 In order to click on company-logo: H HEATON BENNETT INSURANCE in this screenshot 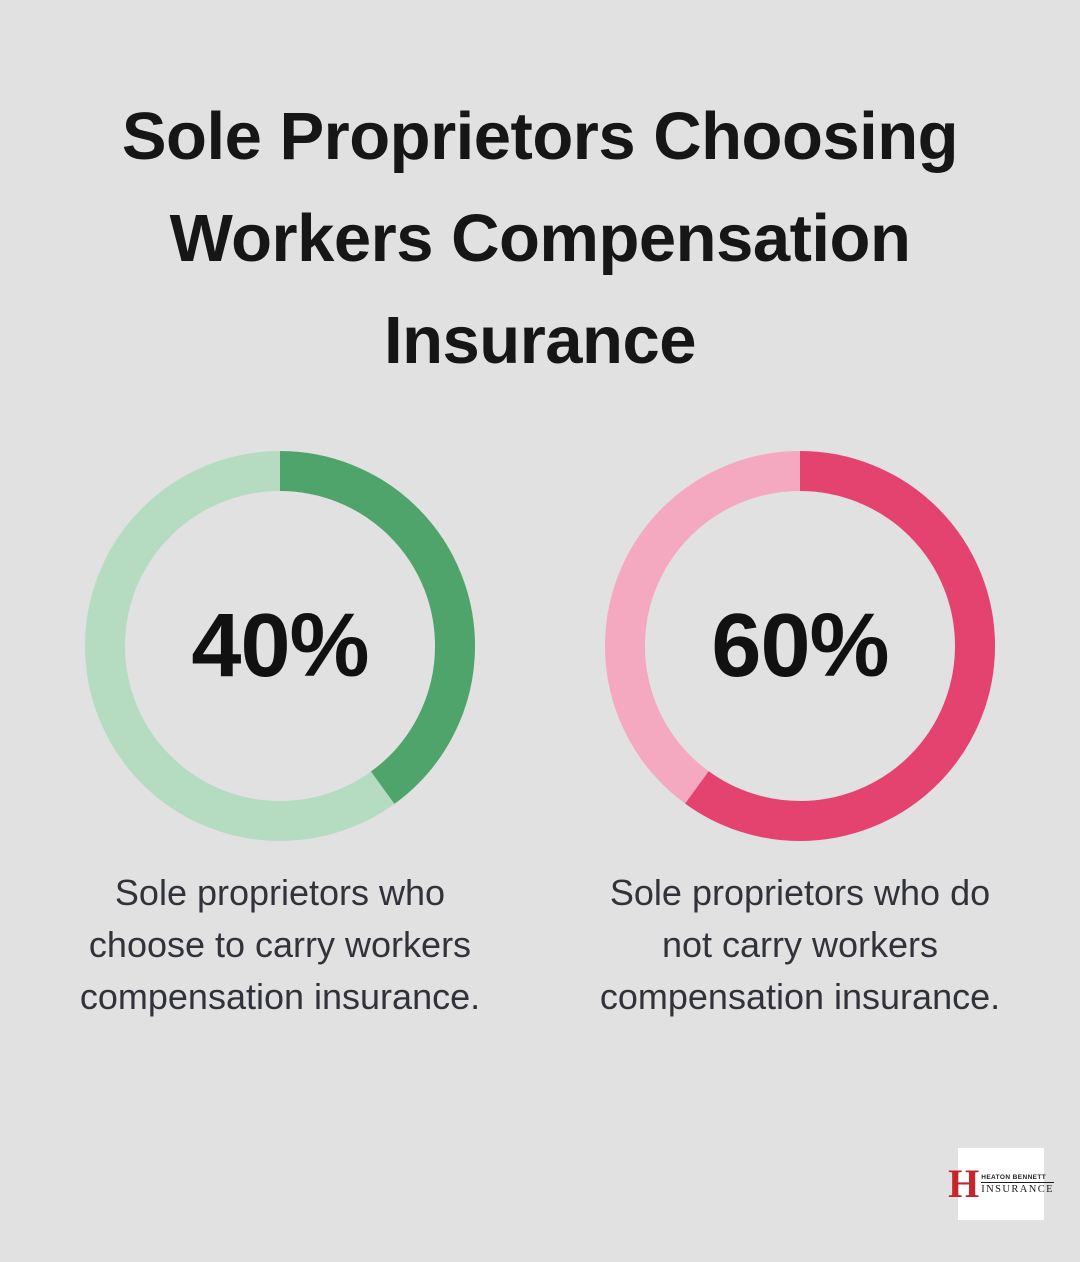, I will do `click(1001, 1184)`.